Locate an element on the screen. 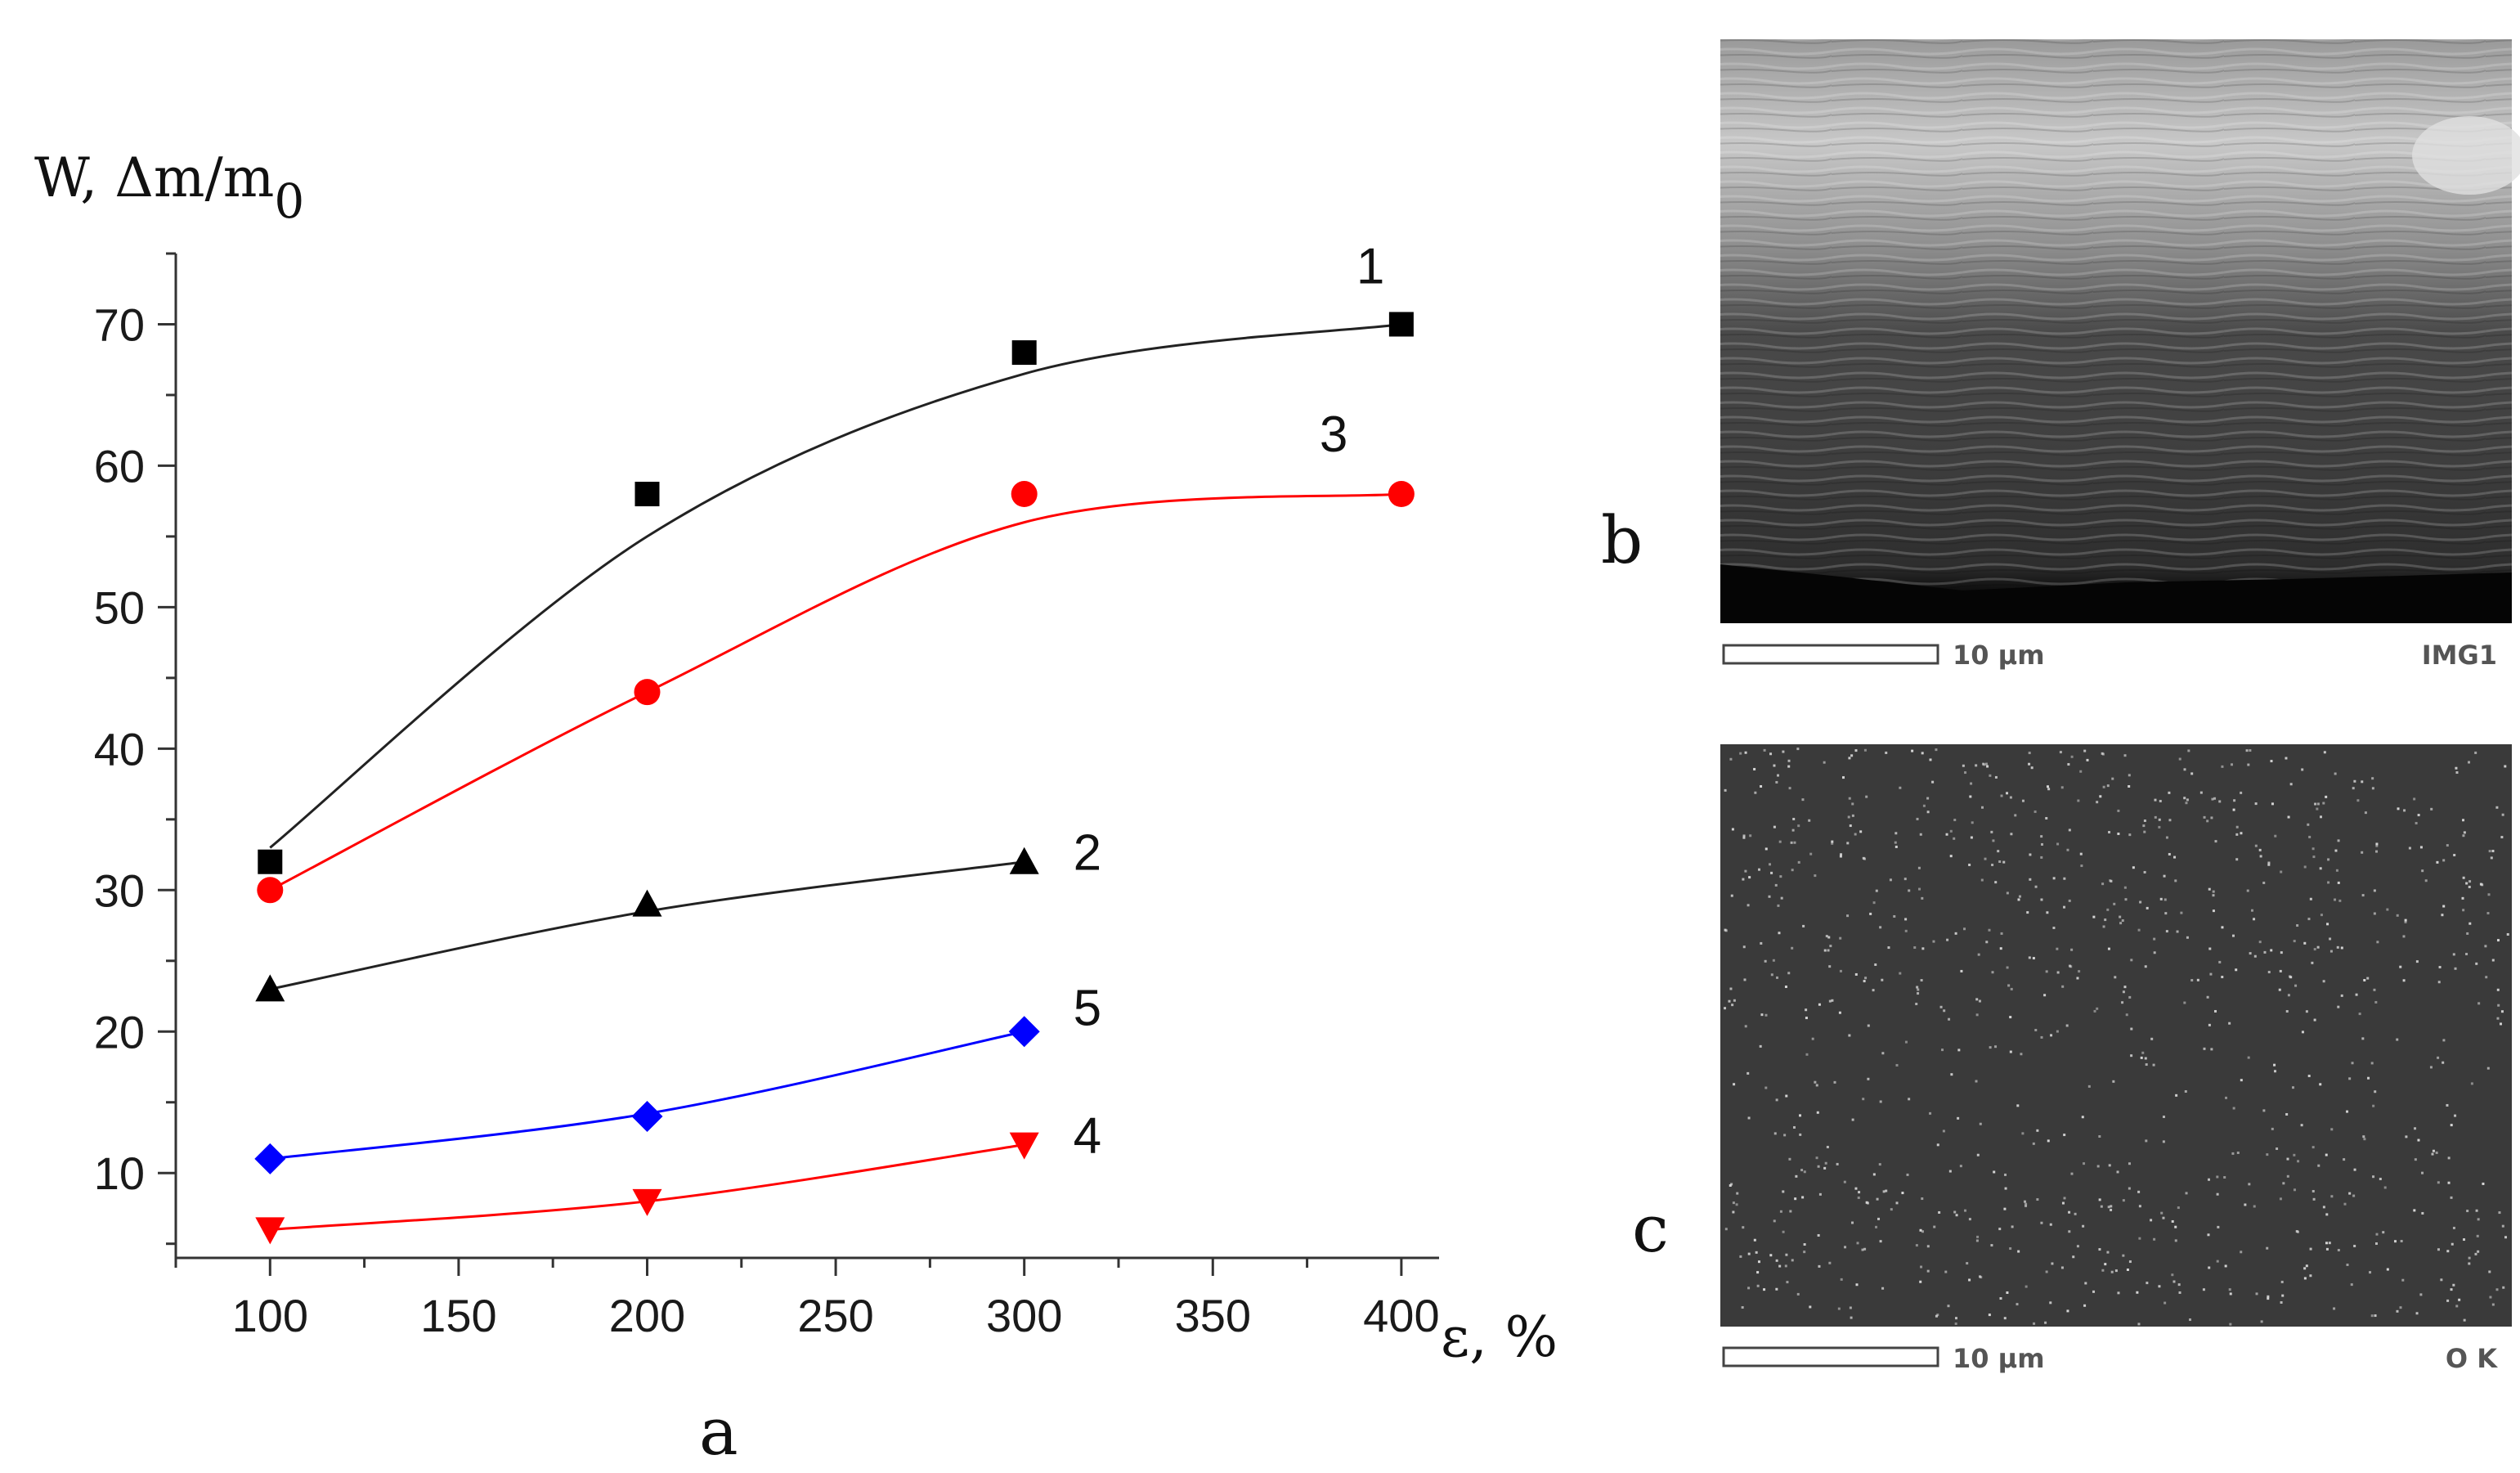 Image resolution: width=2520 pixels, height=1473 pixels. image-tag-b: IMG1 is located at coordinates (2459, 655).